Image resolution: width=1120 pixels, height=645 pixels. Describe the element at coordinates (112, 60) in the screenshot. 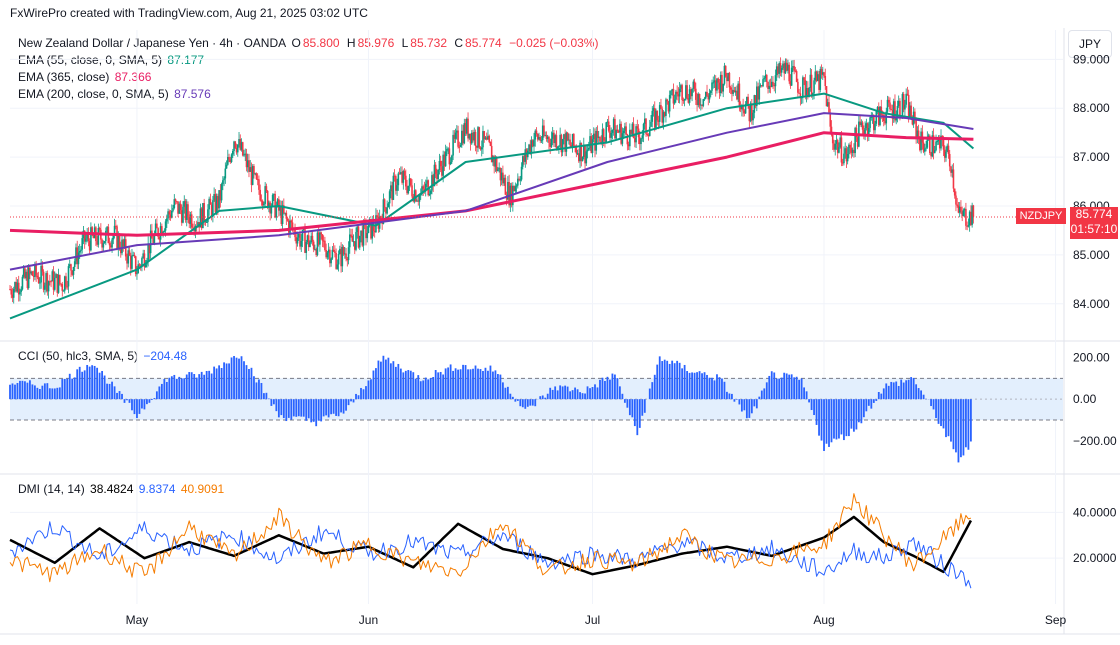

I see `ema55-legend: EMA (55, close, 0, SMA, 5) 87.177` at that location.